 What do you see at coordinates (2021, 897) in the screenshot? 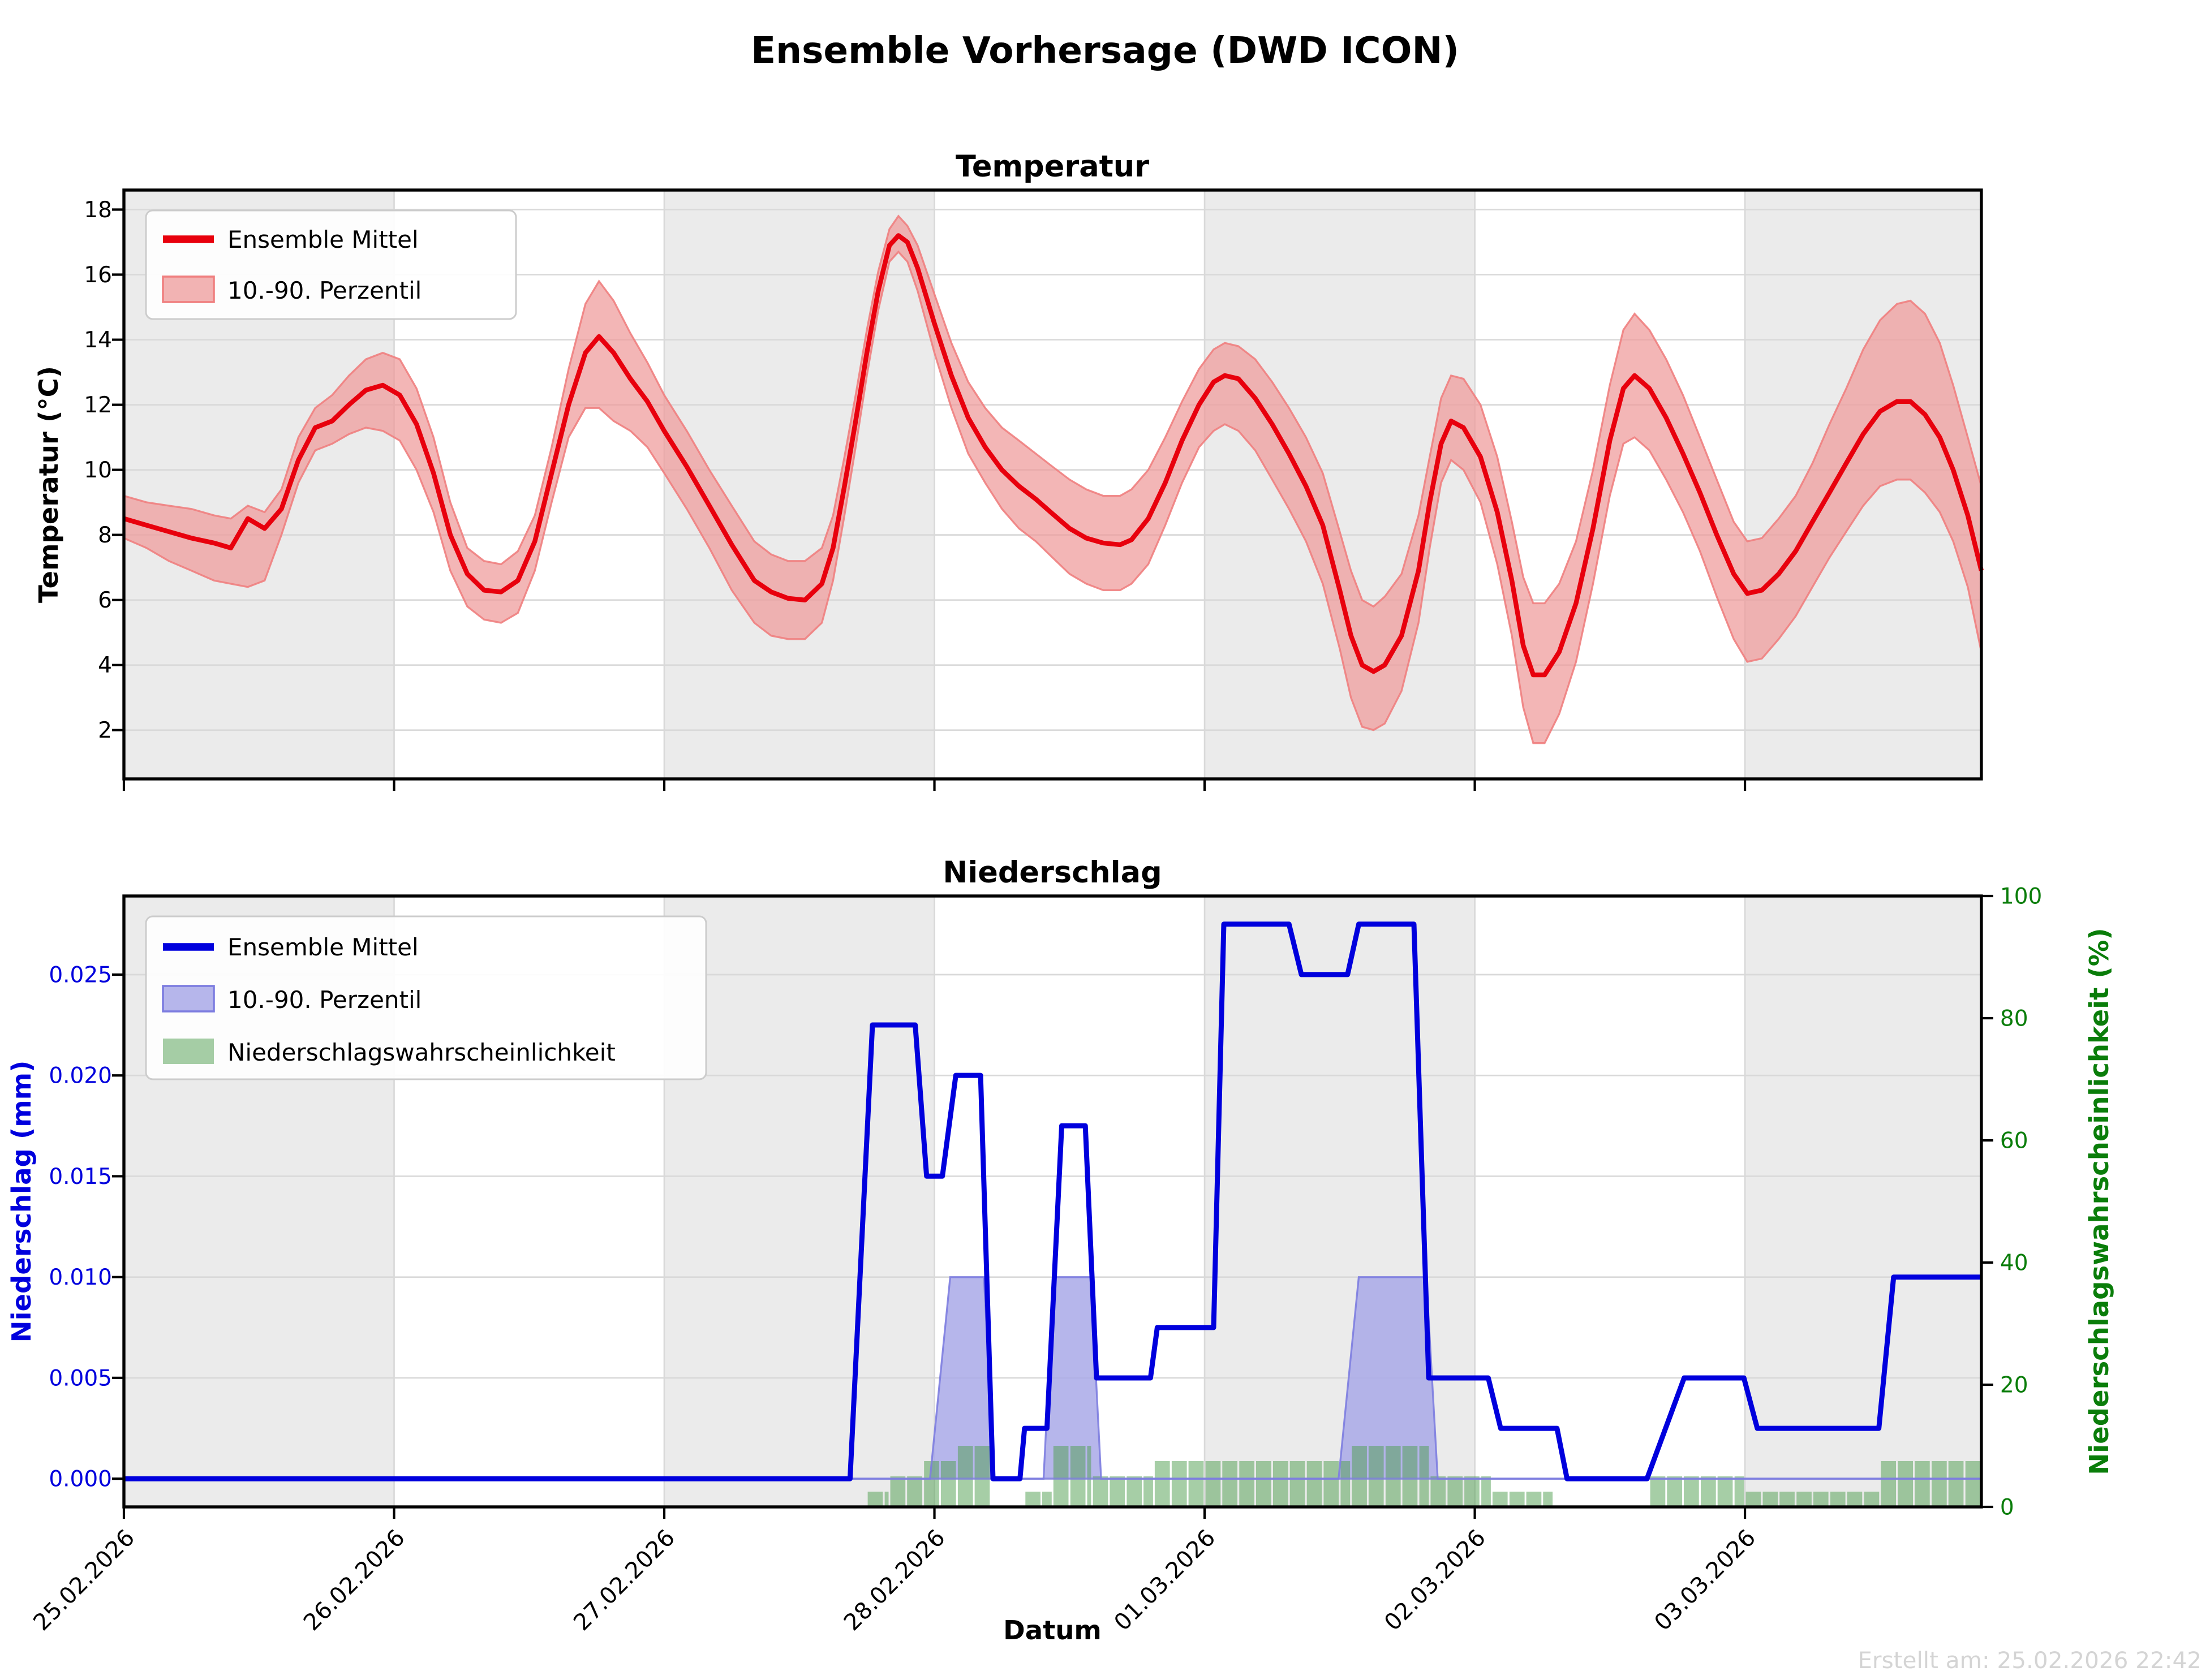
I see `precipitation-right-tick-label: 100` at bounding box center [2021, 897].